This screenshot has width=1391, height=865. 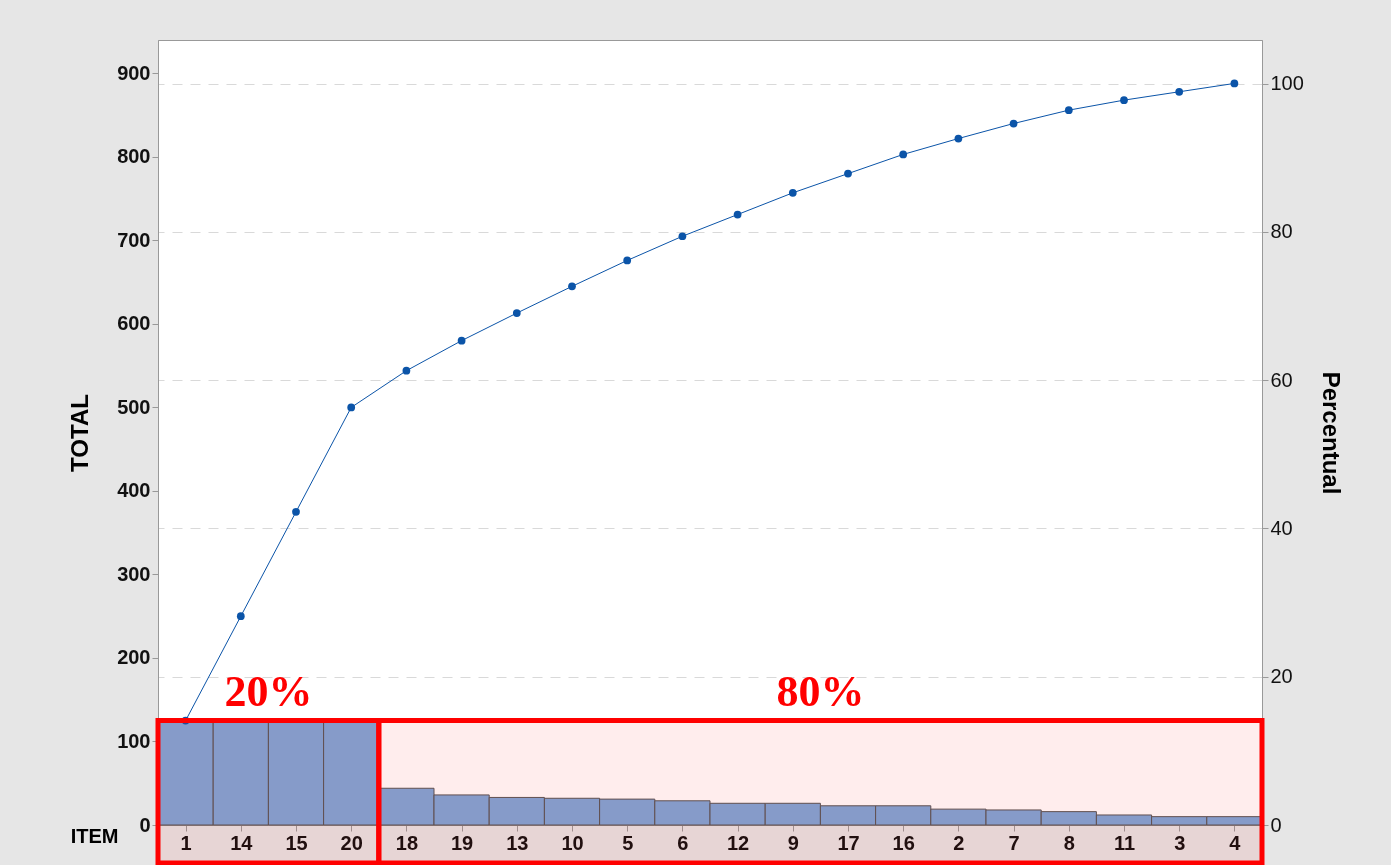 What do you see at coordinates (134, 406) in the screenshot?
I see `y-tick-label: 500` at bounding box center [134, 406].